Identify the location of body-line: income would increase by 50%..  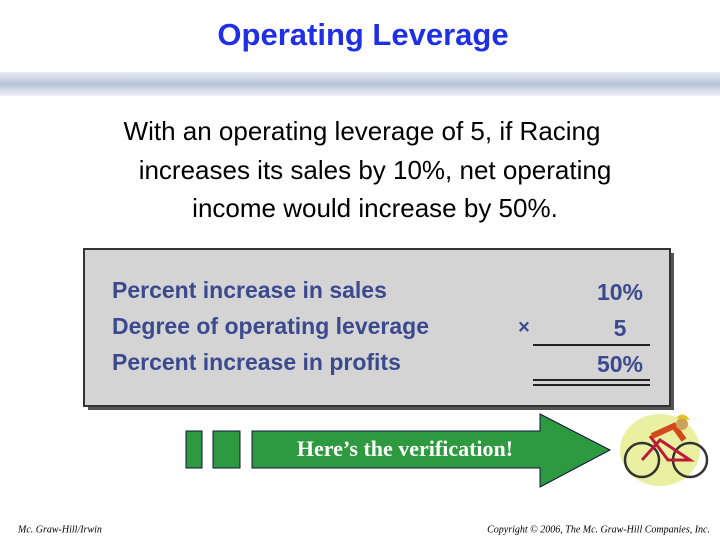
(375, 208).